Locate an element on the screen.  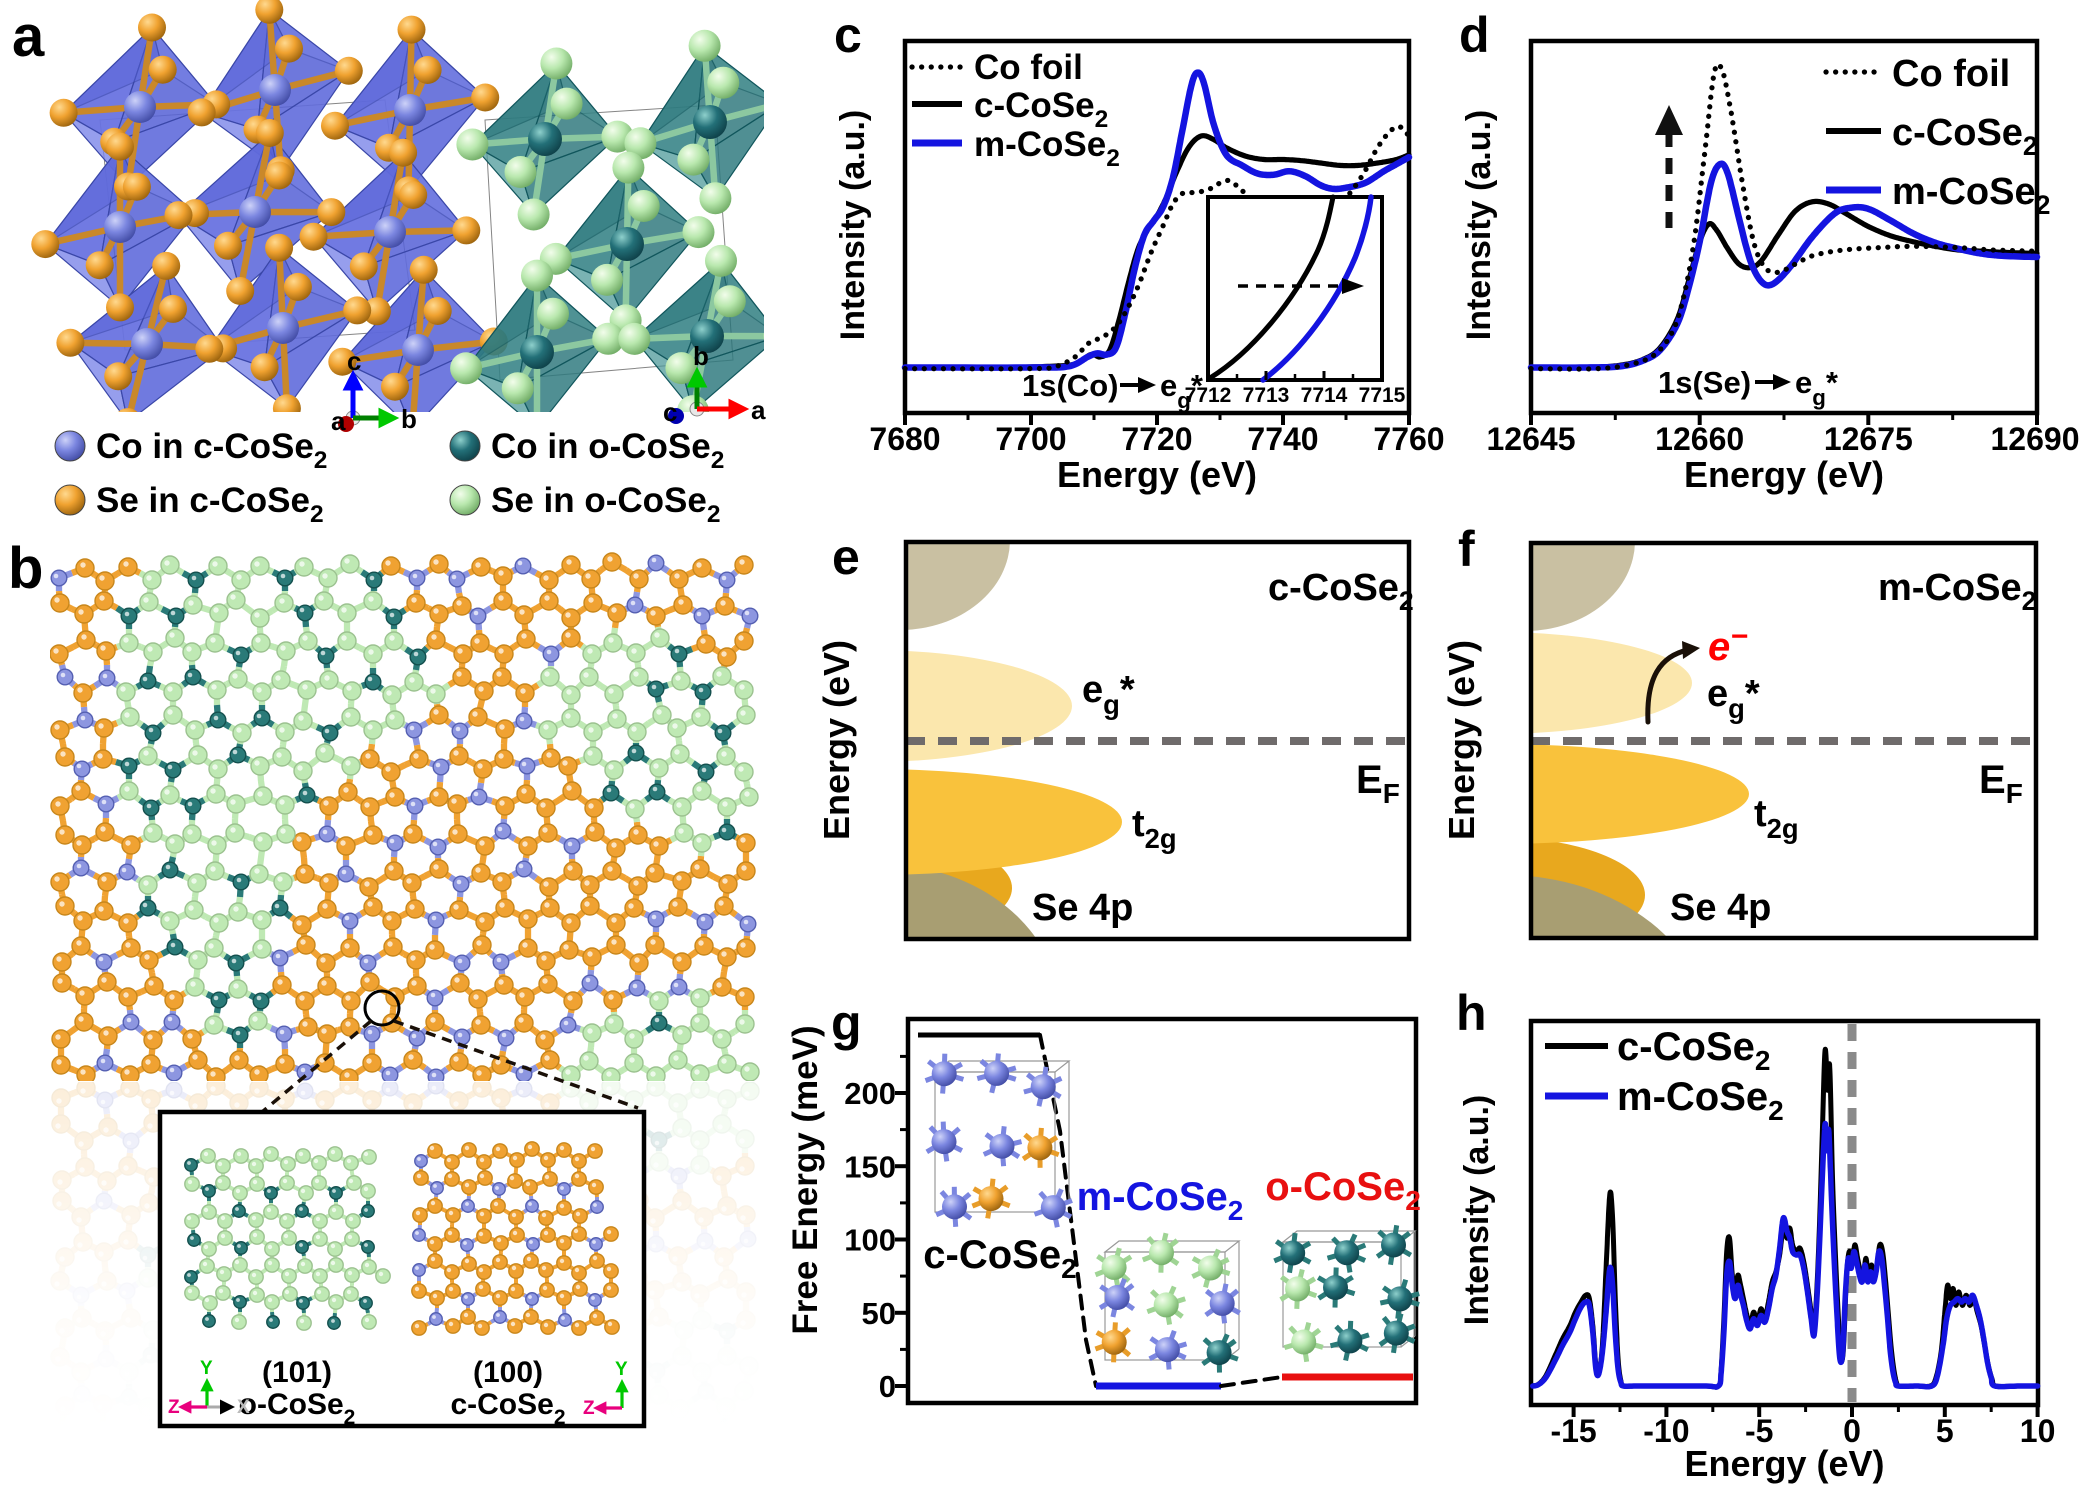
svg-text: (101) is located at coordinates (297, 1372).